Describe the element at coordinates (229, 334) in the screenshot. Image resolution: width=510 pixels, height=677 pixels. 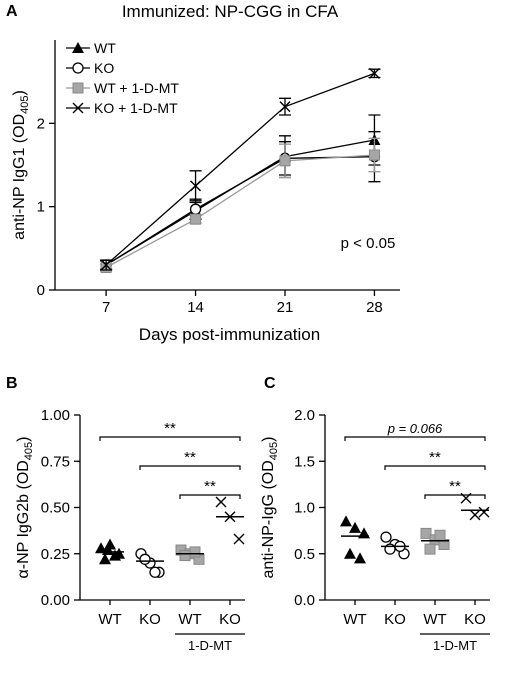
I see `x-axis-label: Days post-immunization` at that location.